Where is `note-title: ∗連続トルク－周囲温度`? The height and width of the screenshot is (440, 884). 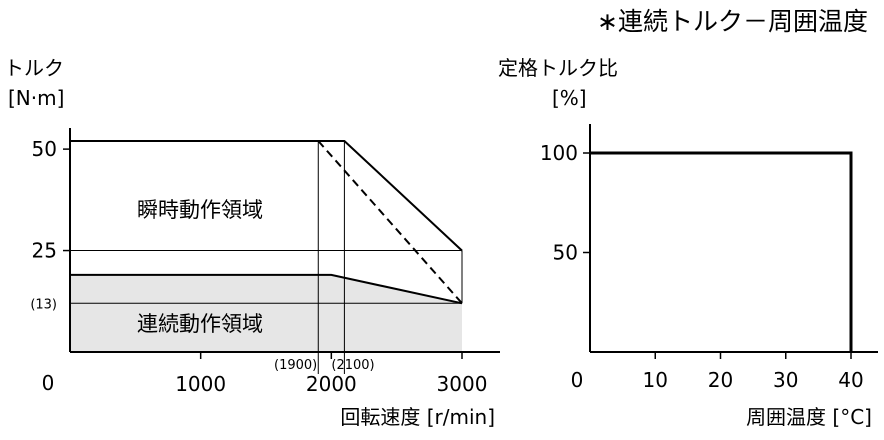 note-title: ∗連続トルク－周囲温度 is located at coordinates (732, 21).